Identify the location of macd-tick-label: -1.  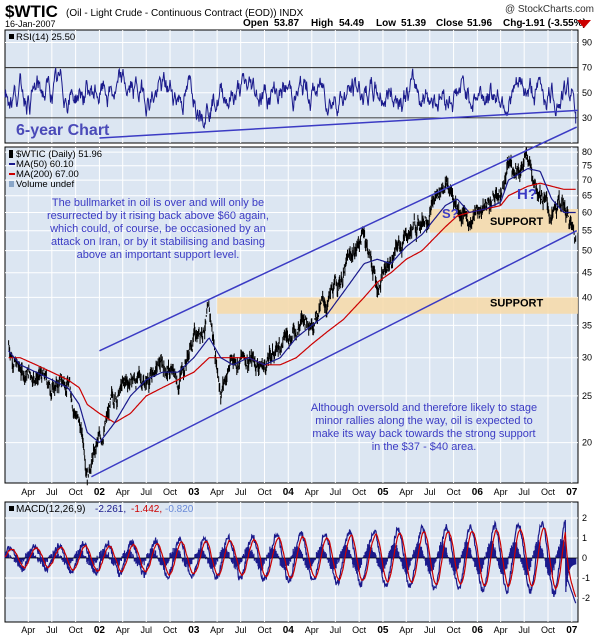
(586, 578).